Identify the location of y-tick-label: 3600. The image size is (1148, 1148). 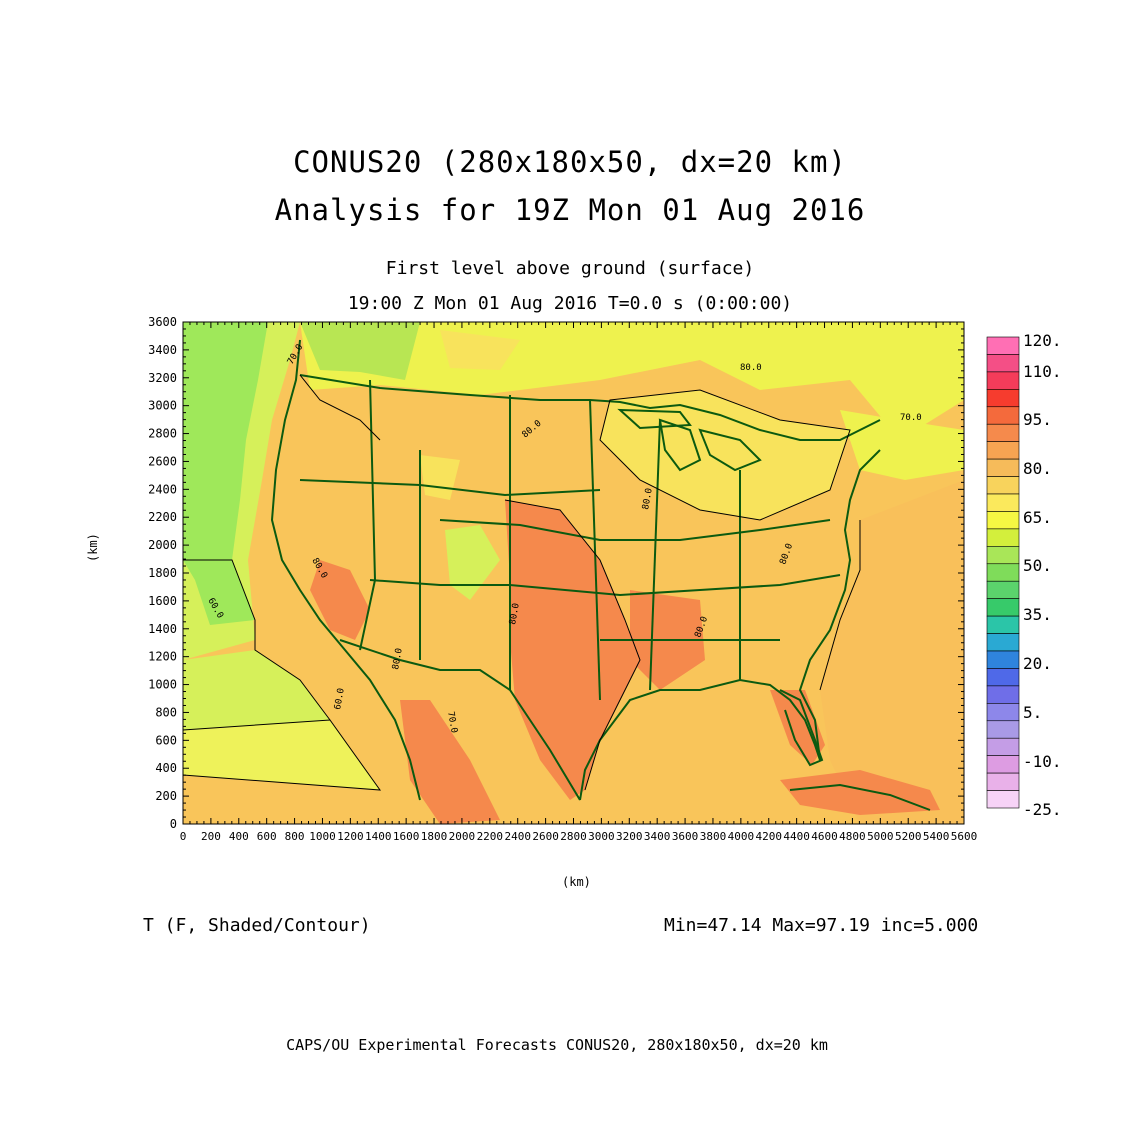
(162, 322).